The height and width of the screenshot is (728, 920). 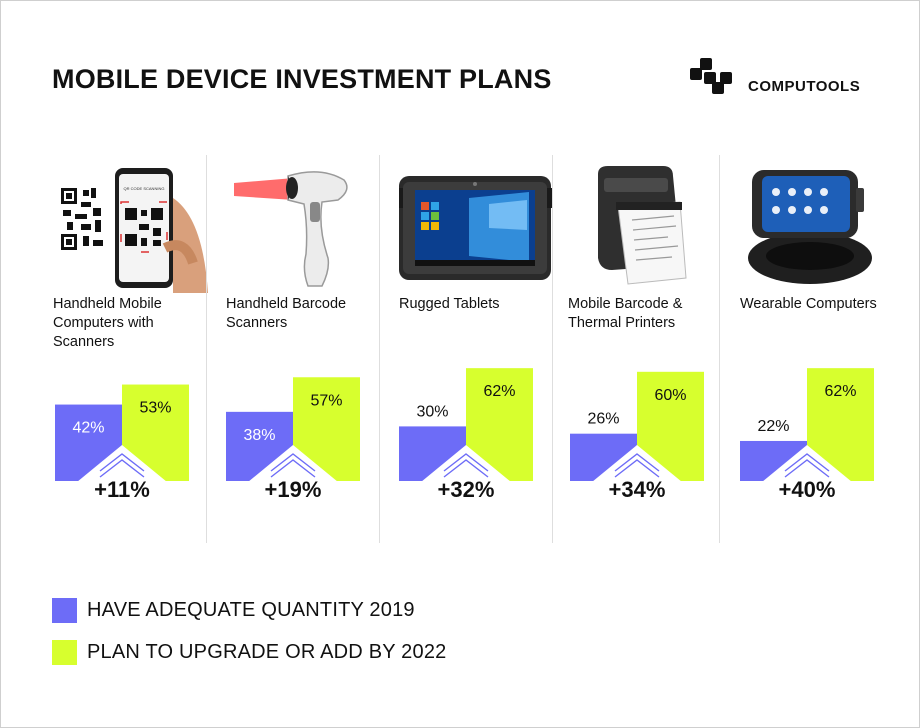 What do you see at coordinates (107, 323) in the screenshot?
I see `category-label: Handheld Mobile Computers with Scanners` at bounding box center [107, 323].